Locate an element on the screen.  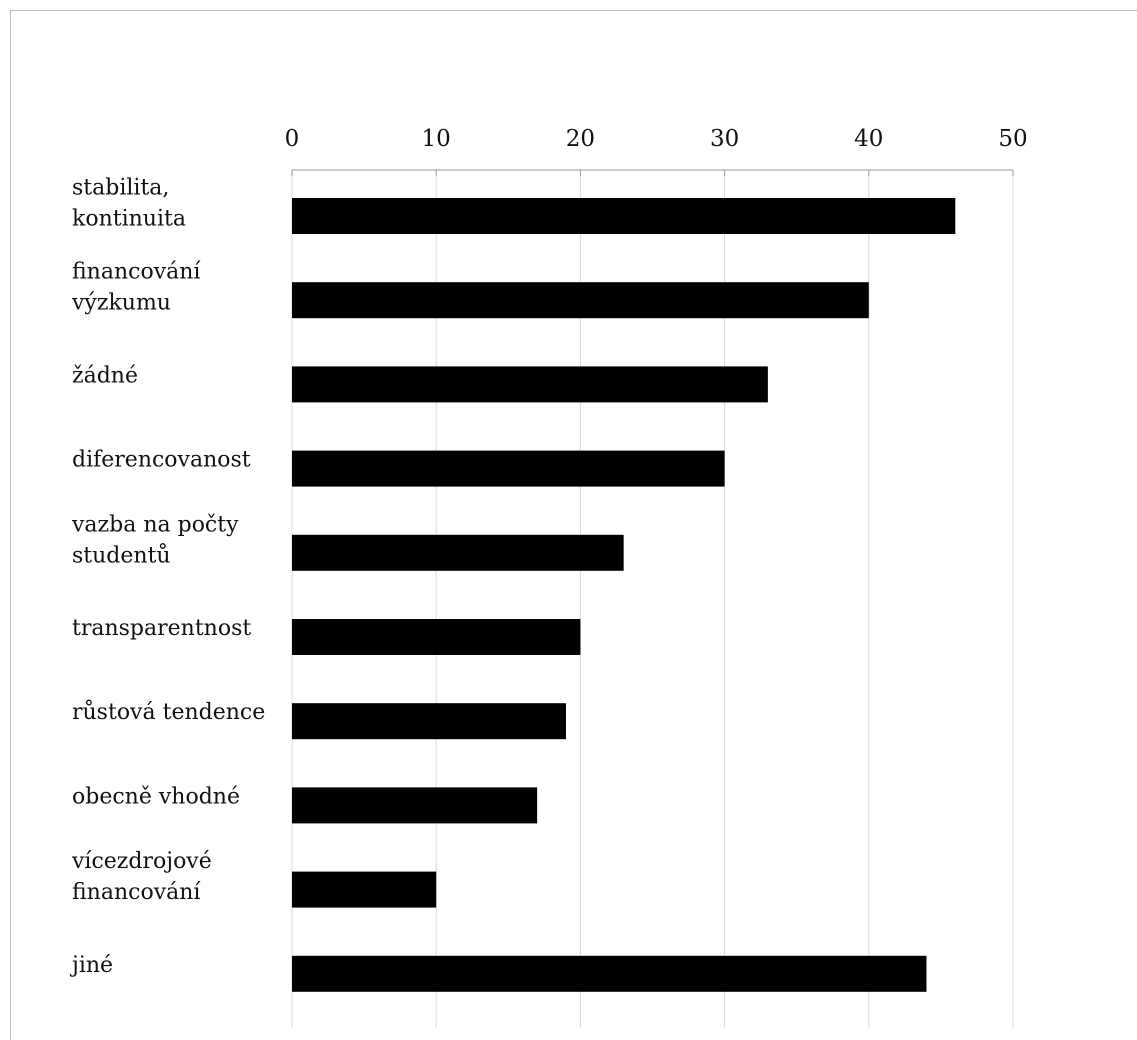
category-label-line: transparentnost is located at coordinates (161, 628).